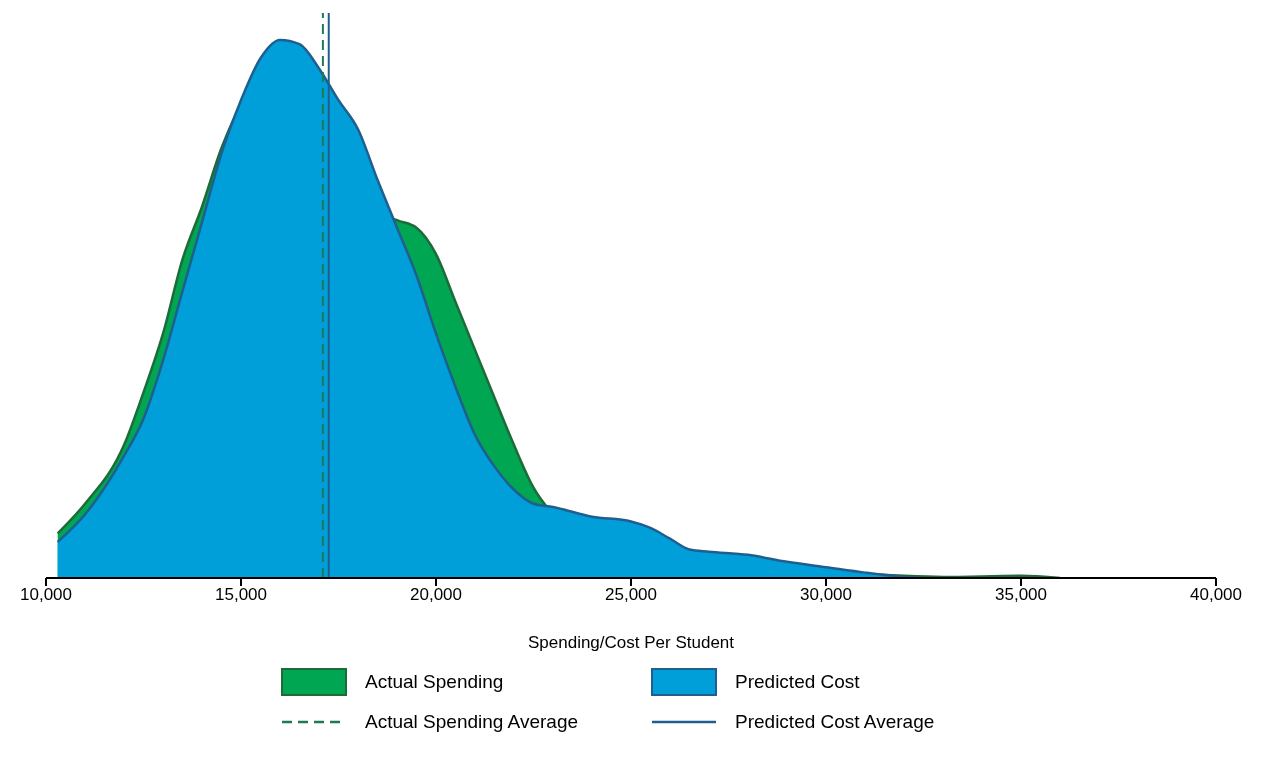  I want to click on x-axis-title: Spending/Cost Per Student, so click(631, 642).